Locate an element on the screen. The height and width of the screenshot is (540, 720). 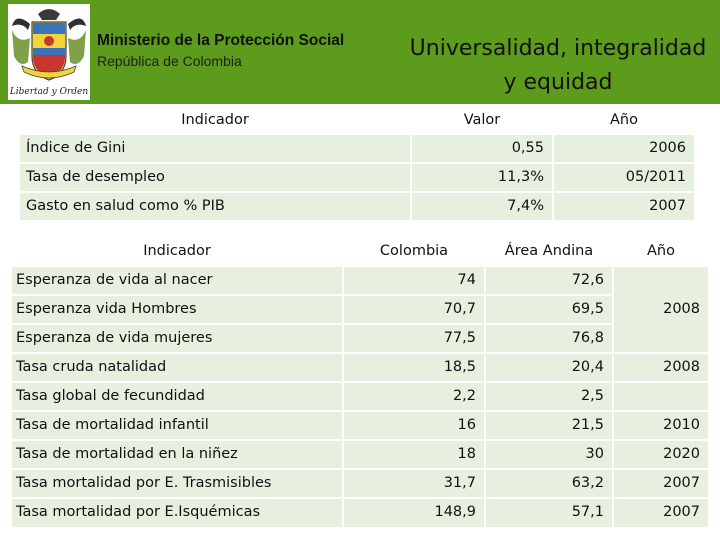
table2-row-andina: 63,2 is located at coordinates (549, 483).